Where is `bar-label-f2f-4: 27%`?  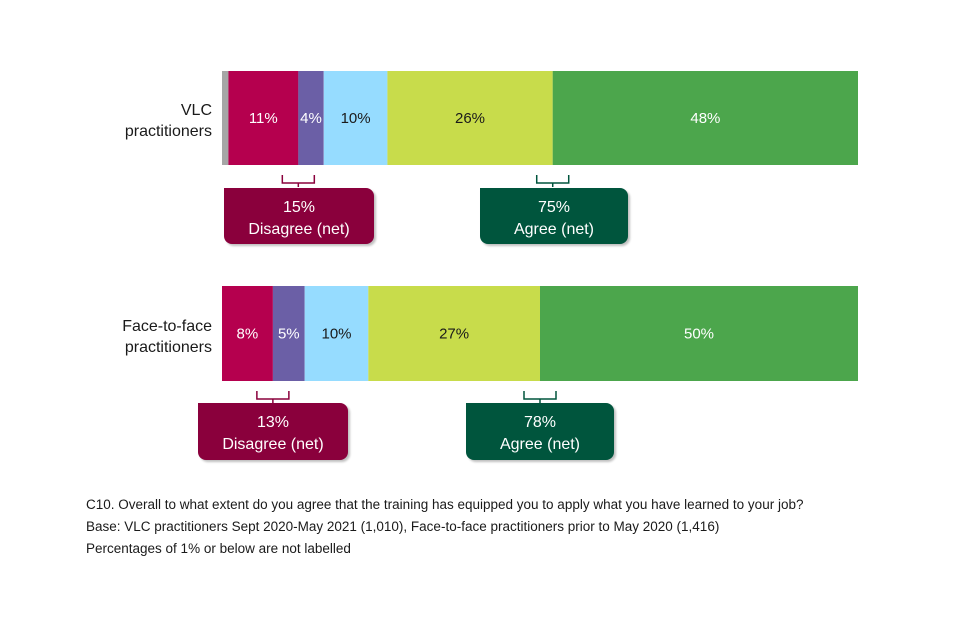 bar-label-f2f-4: 27% is located at coordinates (454, 334).